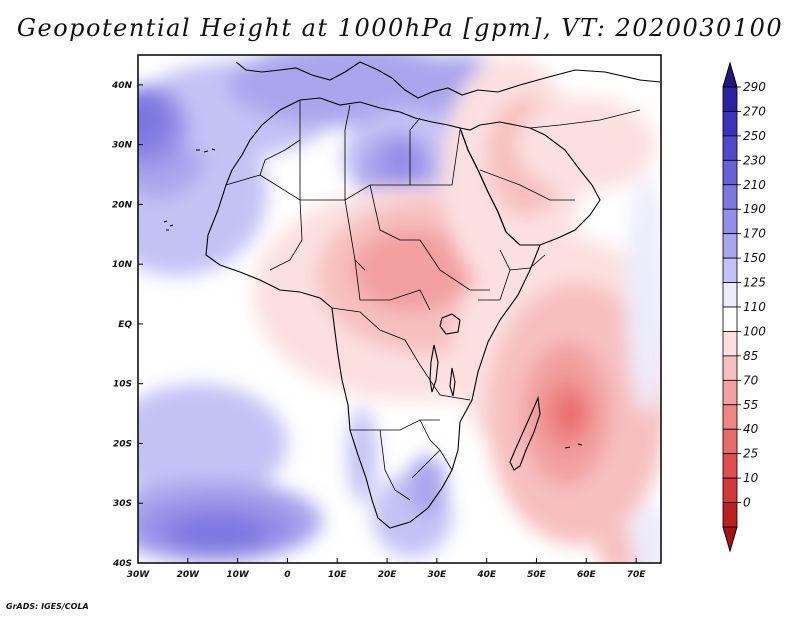 The width and height of the screenshot is (800, 618). I want to click on x-tick-label: 30W, so click(139, 575).